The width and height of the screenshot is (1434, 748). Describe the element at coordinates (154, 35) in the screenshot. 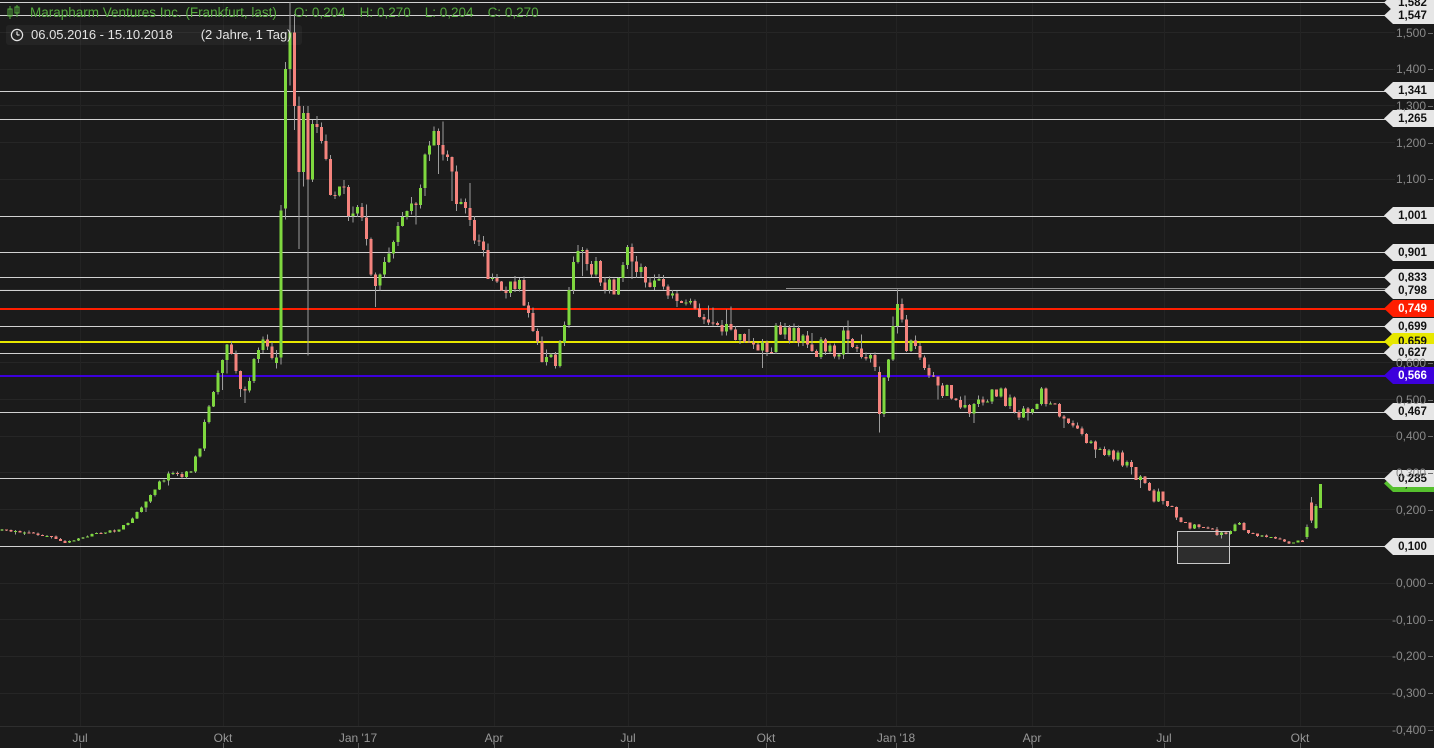

I see `date-range-chip: 06.05.2016 - 15.10.2018 (2 Jahre, 1 Tag)` at that location.